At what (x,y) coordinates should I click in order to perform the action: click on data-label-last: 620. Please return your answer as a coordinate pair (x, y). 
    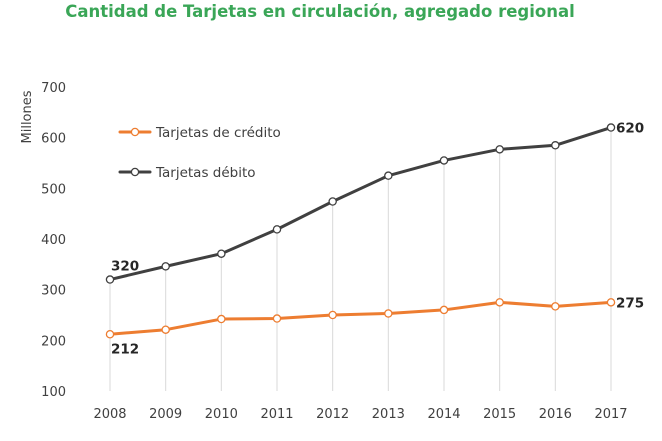
    Looking at the image, I should click on (630, 129).